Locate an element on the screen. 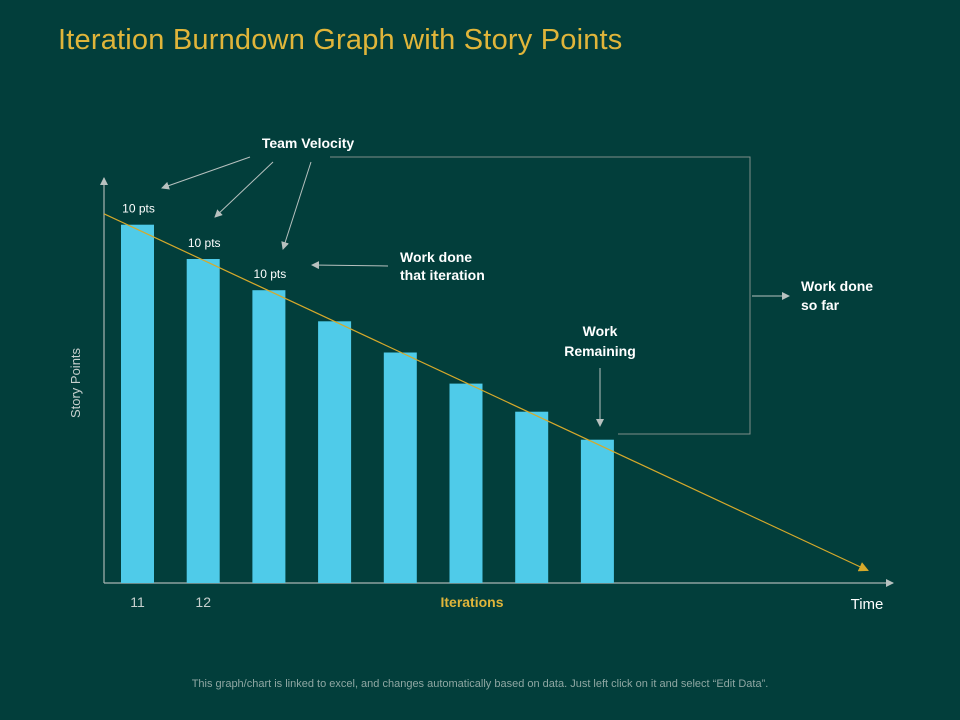 The width and height of the screenshot is (960, 720). work-remaining-label-1: Work is located at coordinates (600, 331).